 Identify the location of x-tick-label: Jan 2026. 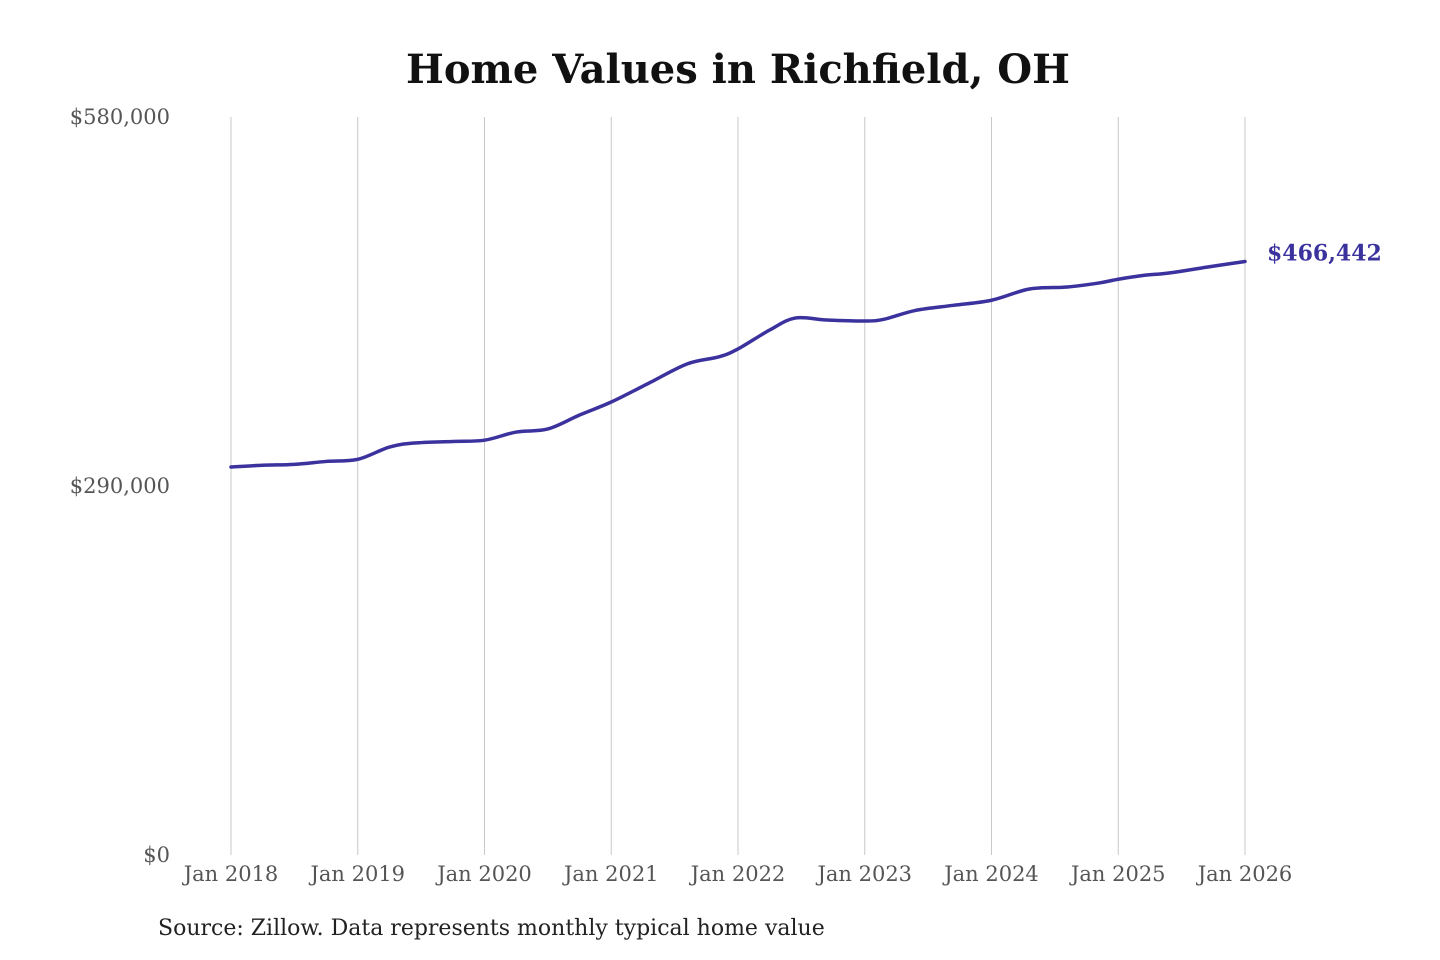
(1244, 874).